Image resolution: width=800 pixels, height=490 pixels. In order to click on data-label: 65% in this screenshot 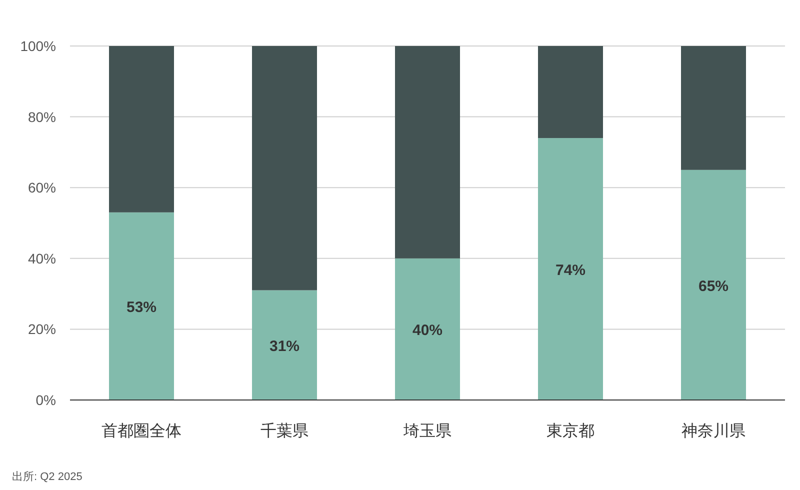, I will do `click(713, 286)`.